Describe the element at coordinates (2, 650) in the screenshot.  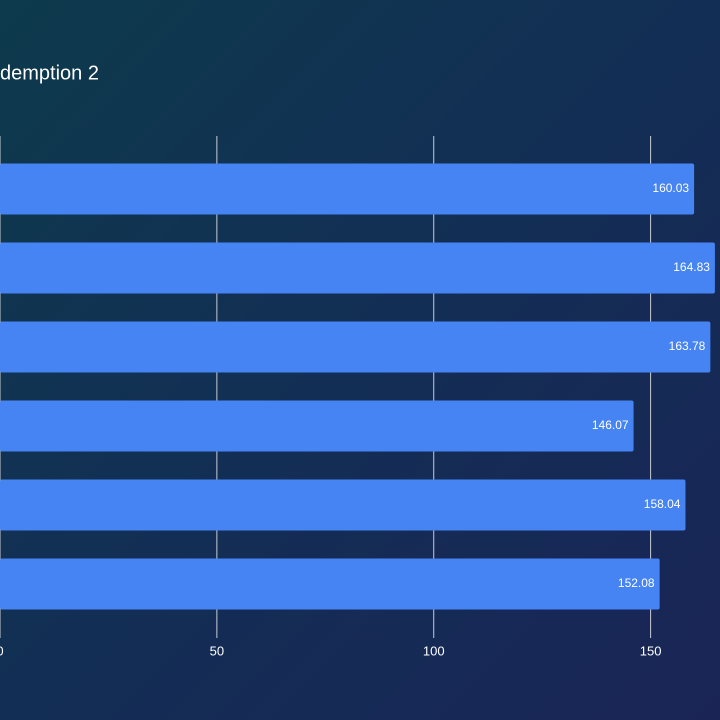
I see `x-tick-label: 0` at that location.